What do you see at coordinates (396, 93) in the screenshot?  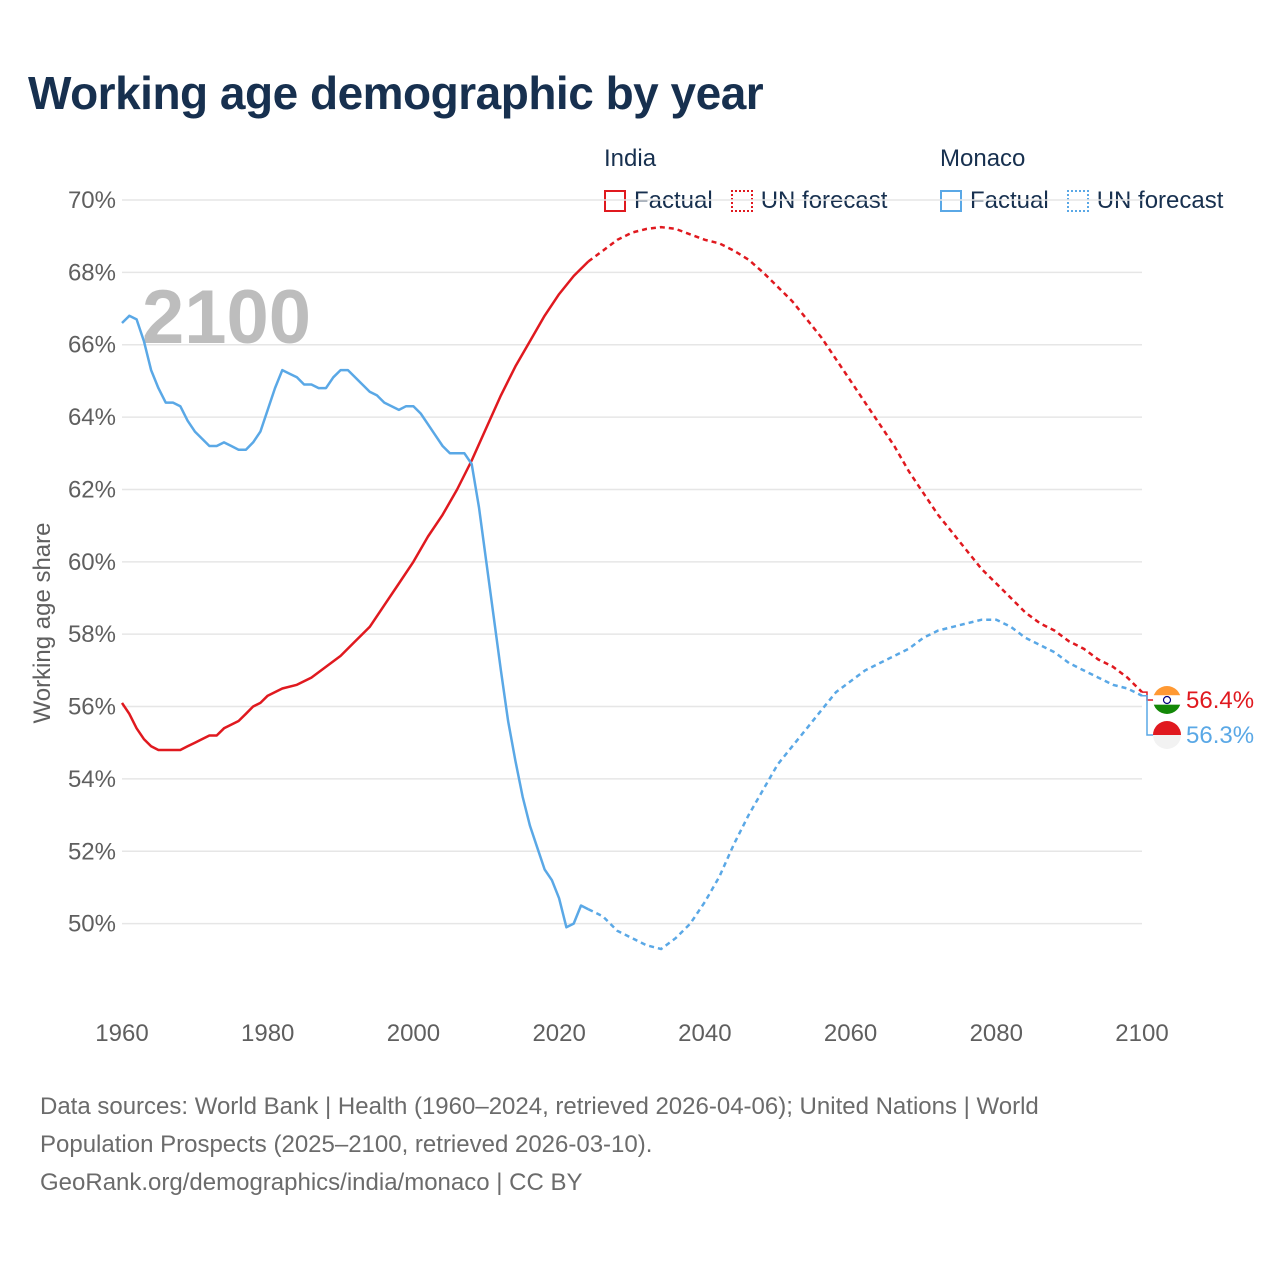 I see `chart-title: Working age demographic by year` at bounding box center [396, 93].